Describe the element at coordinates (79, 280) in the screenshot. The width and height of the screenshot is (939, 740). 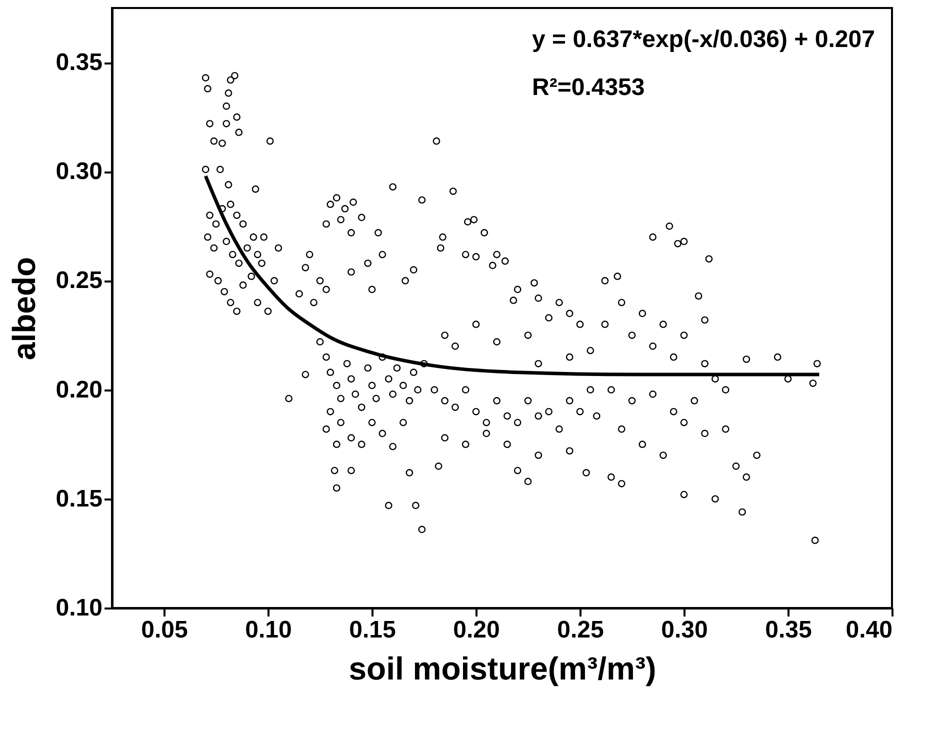
I see `y-tick-label: 0.25` at that location.